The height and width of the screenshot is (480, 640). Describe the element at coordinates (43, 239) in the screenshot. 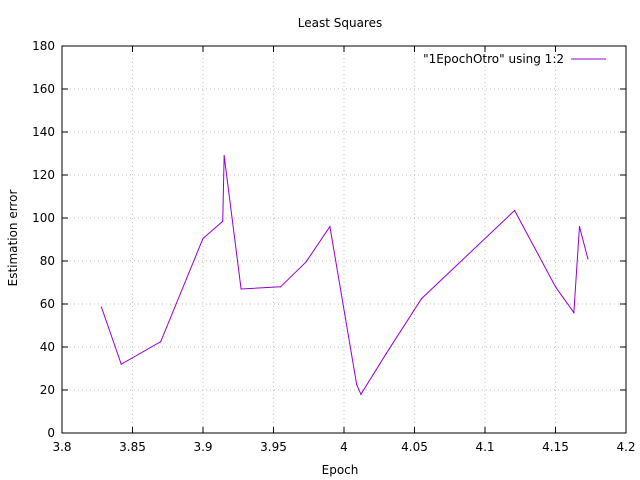

I see `y-tick-labels: 0 20 40 60 80 100 120 140 160 180` at that location.